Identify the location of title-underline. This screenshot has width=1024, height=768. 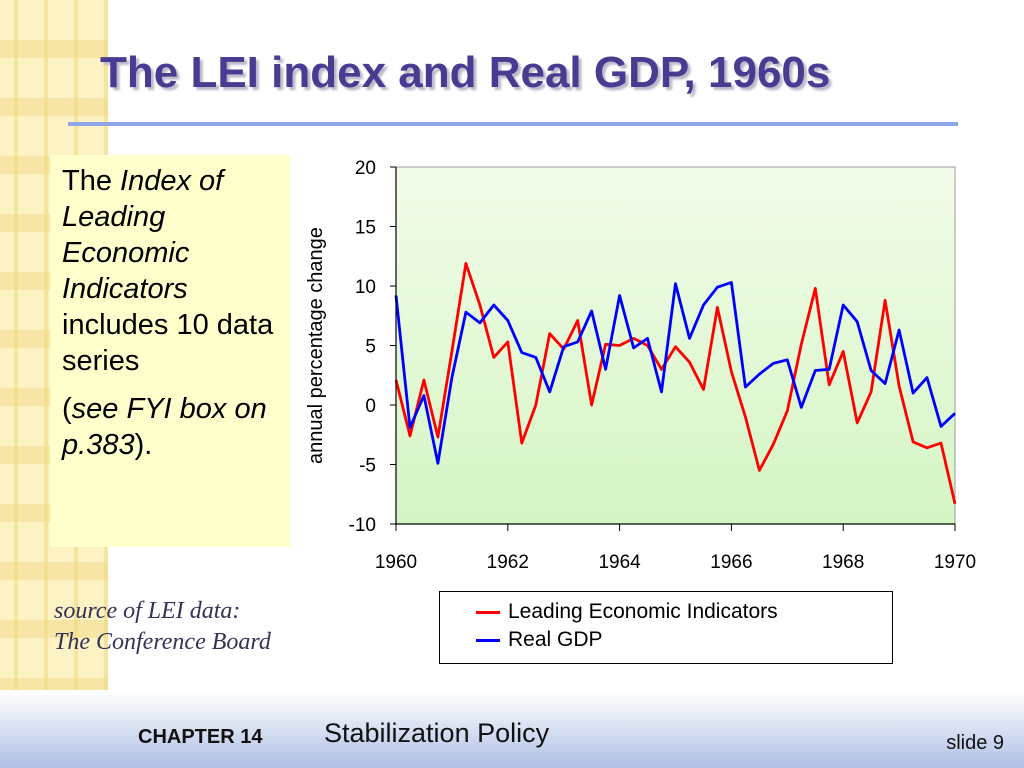
(513, 124).